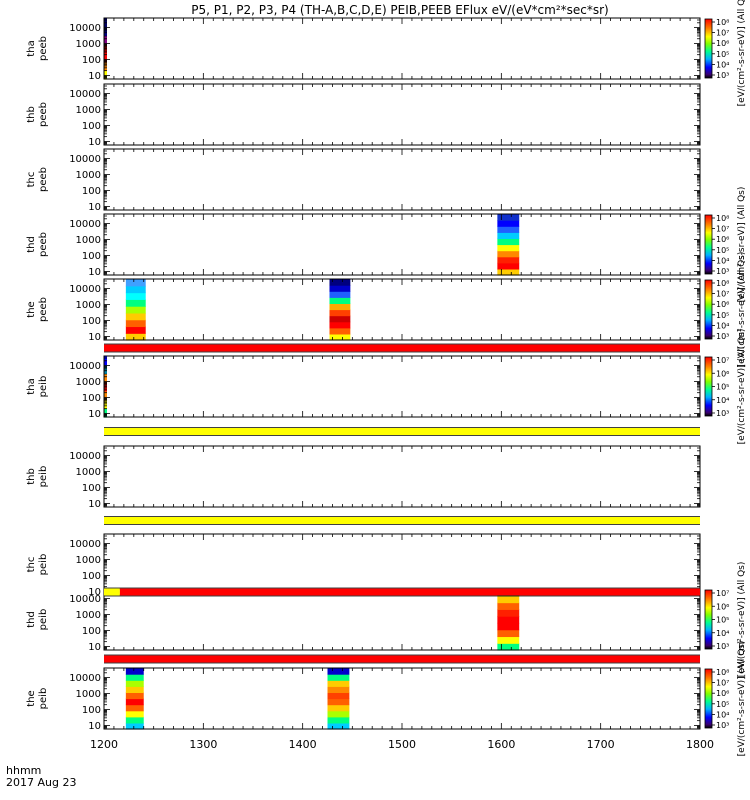 This screenshot has width=750, height=800. What do you see at coordinates (37, 387) in the screenshot?
I see `panel-label: thapeib` at bounding box center [37, 387].